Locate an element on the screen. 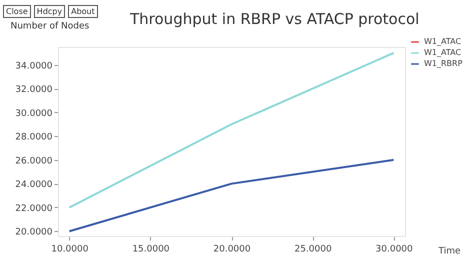  y-tick-label: 22.0000 is located at coordinates (34, 209).